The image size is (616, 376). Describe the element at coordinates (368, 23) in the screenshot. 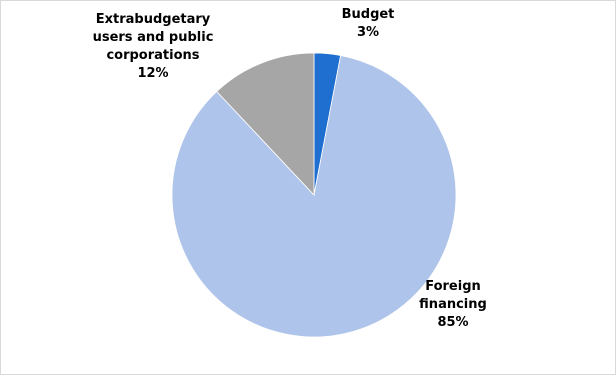

I see `slice-label-0: Budget 3%` at that location.